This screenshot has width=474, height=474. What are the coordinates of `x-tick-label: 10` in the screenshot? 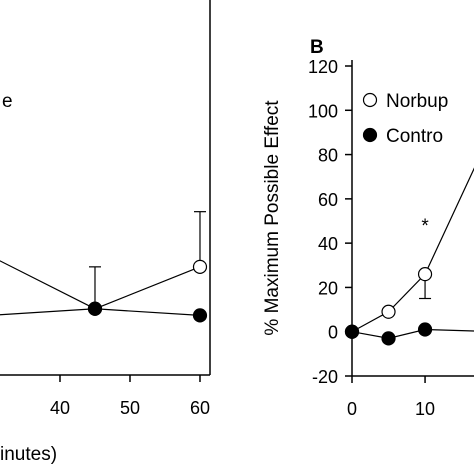 It's located at (425, 409).